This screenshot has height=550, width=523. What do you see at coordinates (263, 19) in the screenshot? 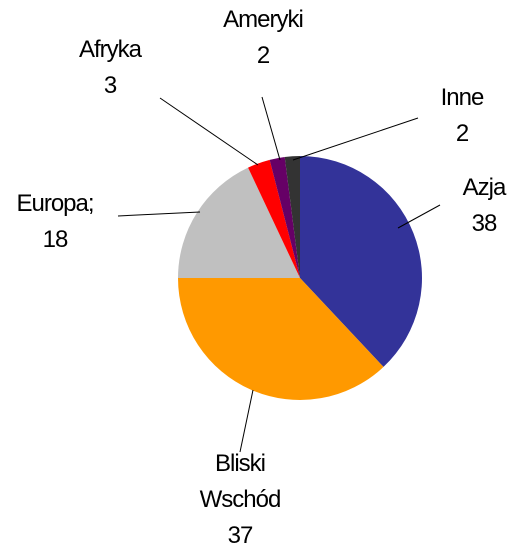
I see `label-name: Ameryki` at bounding box center [263, 19].